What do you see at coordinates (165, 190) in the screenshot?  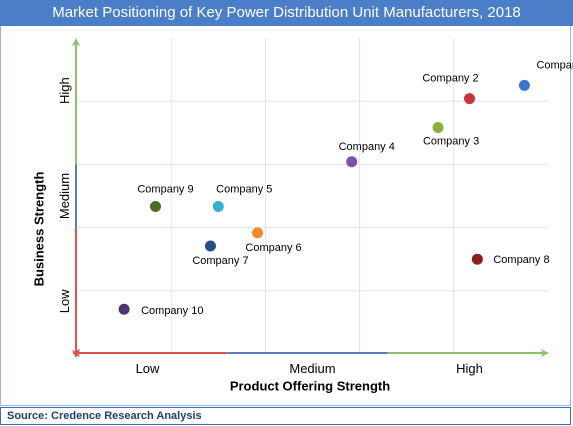 I see `data-point-label: Company 9` at bounding box center [165, 190].